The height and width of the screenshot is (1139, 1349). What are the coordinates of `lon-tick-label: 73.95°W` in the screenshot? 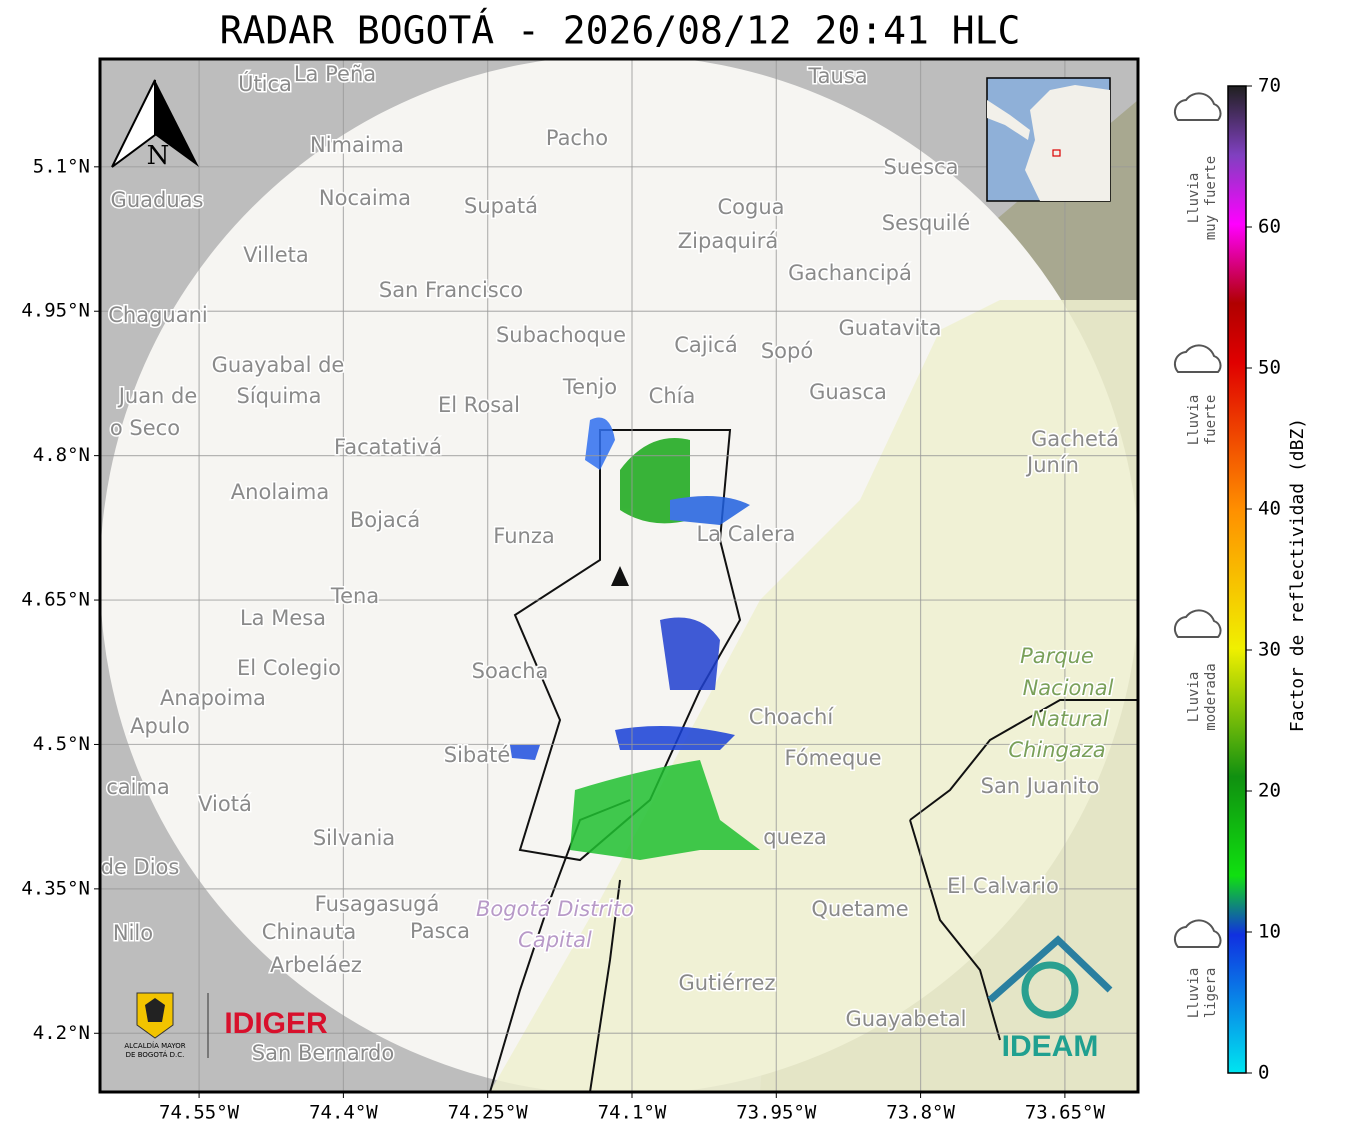 It's located at (776, 1113).